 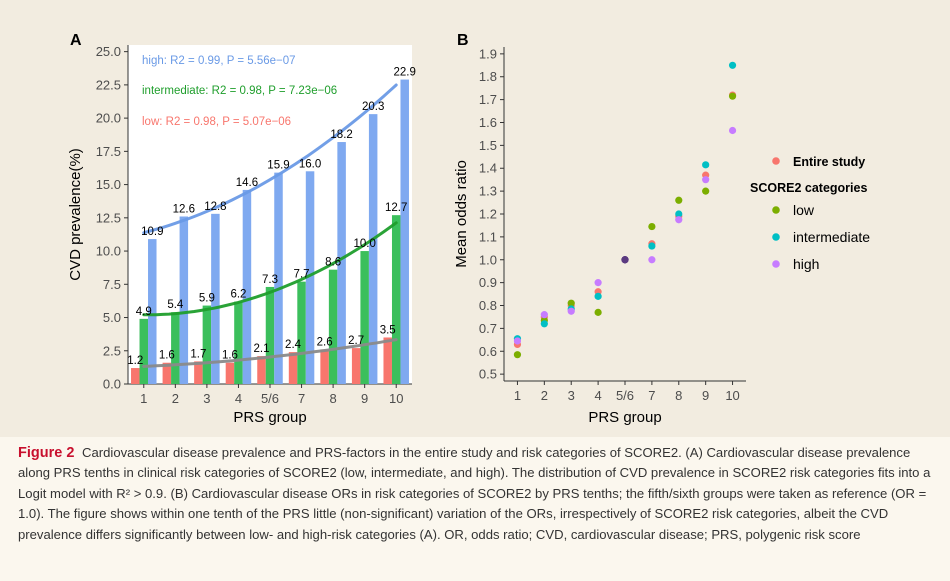 What do you see at coordinates (108, 217) in the screenshot?
I see `y-tick-label-a: 12.5` at bounding box center [108, 217].